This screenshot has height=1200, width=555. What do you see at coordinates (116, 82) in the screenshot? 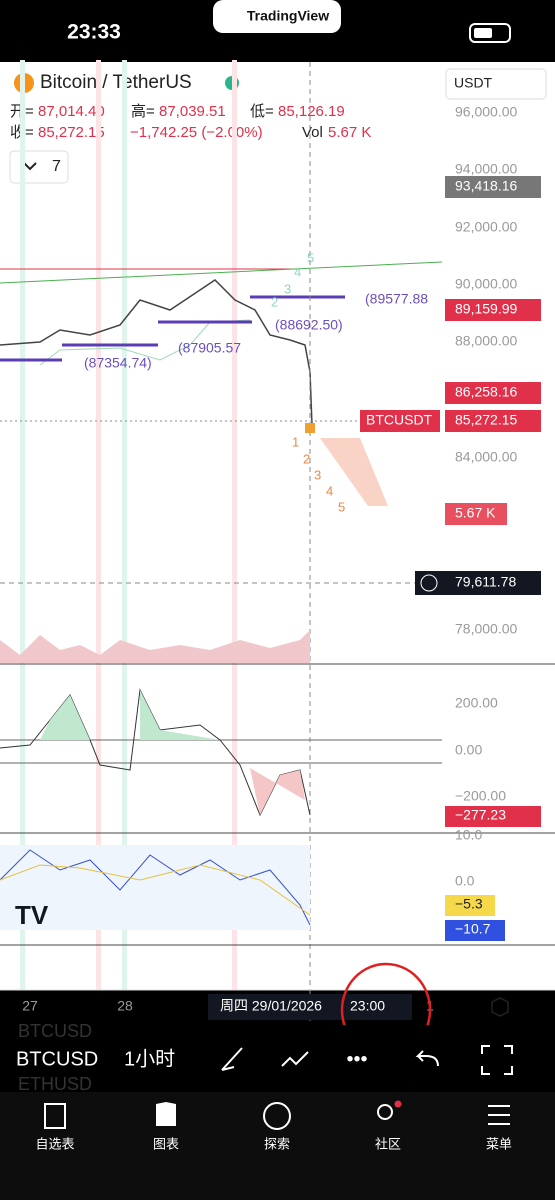
I see `symbol-name: Bitcoin / TetherUS` at bounding box center [116, 82].